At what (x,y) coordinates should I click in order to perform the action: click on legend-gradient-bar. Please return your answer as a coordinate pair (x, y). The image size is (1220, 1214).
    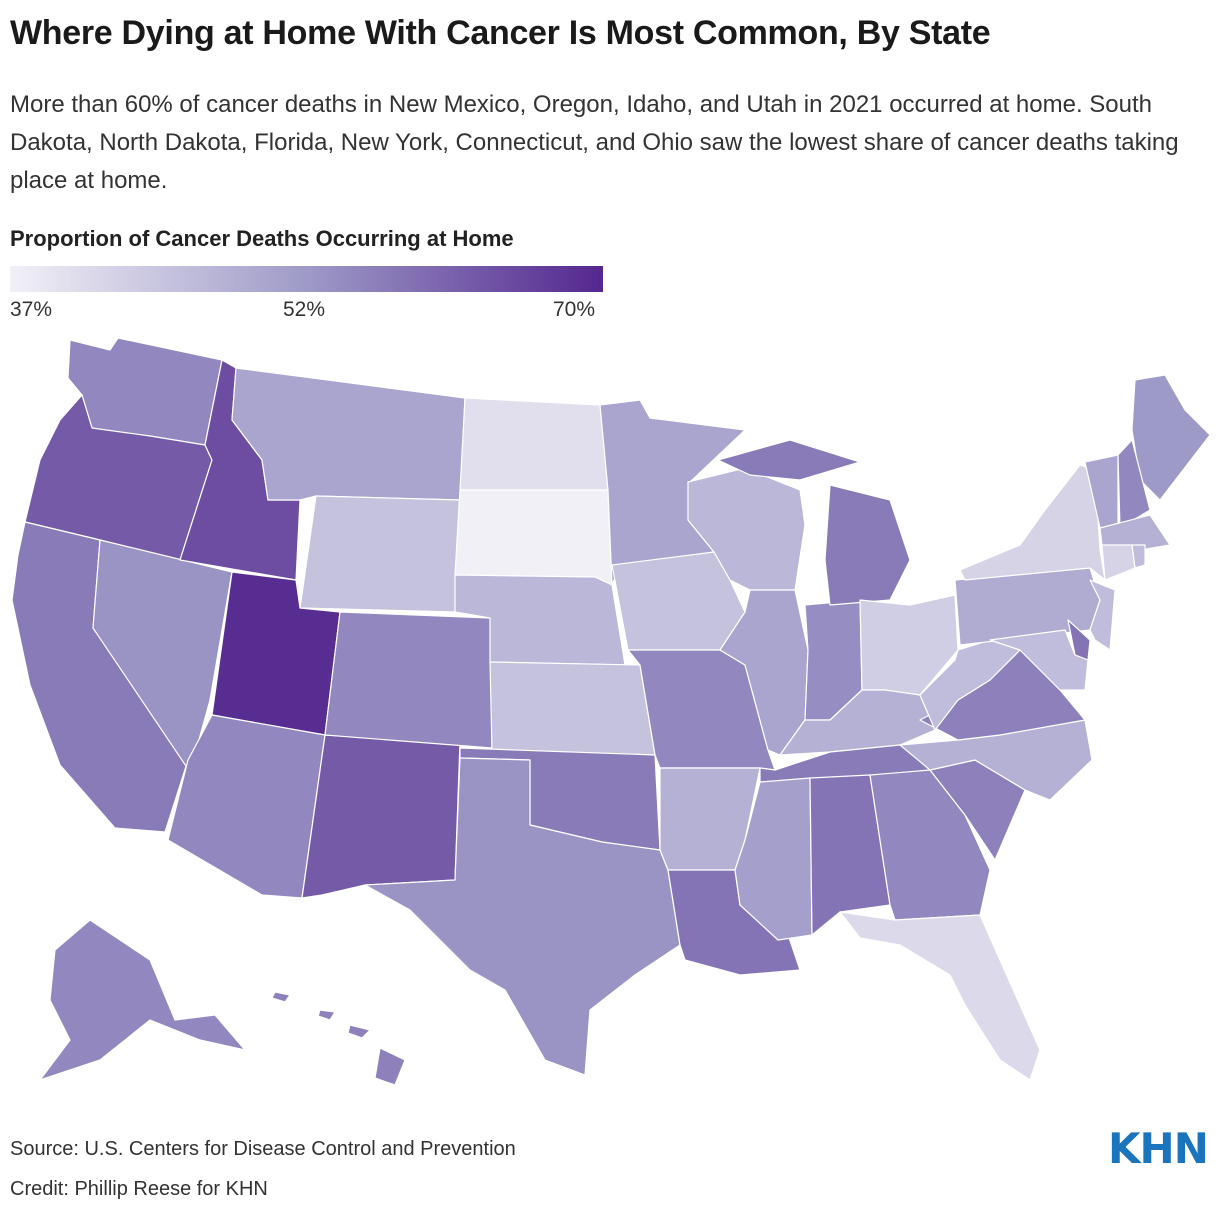
    Looking at the image, I should click on (306, 279).